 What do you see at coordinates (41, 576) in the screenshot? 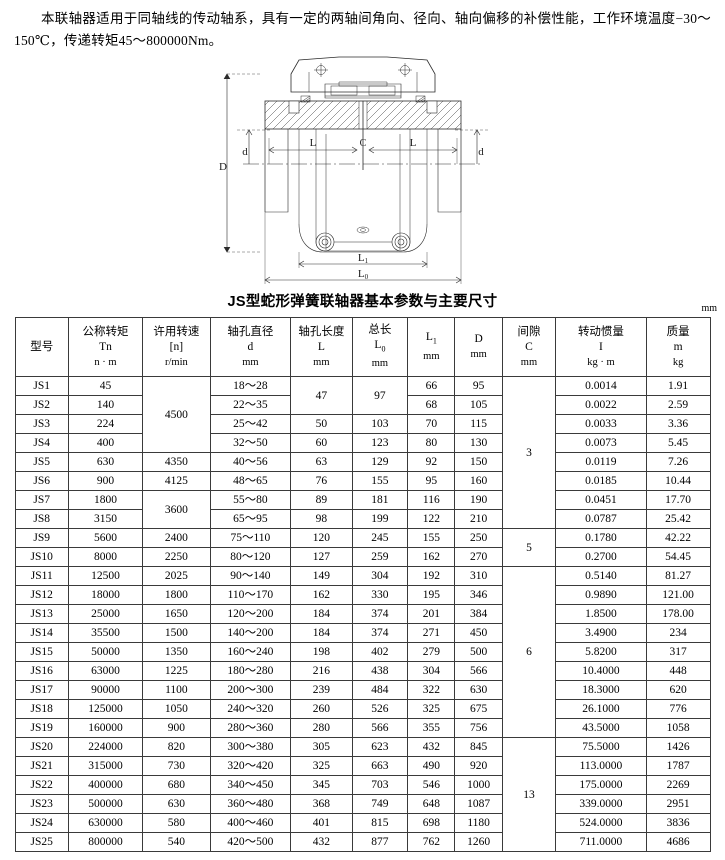
I see `cell-model: JS11` at bounding box center [41, 576].